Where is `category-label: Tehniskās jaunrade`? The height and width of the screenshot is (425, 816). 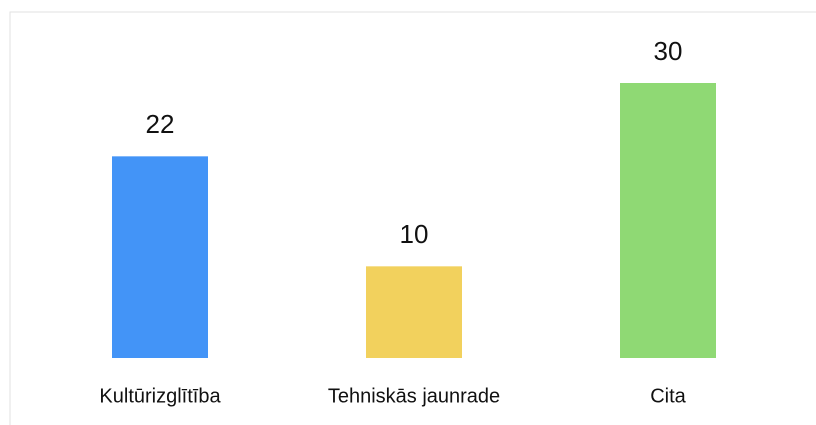 category-label: Tehniskās jaunrade is located at coordinates (414, 396).